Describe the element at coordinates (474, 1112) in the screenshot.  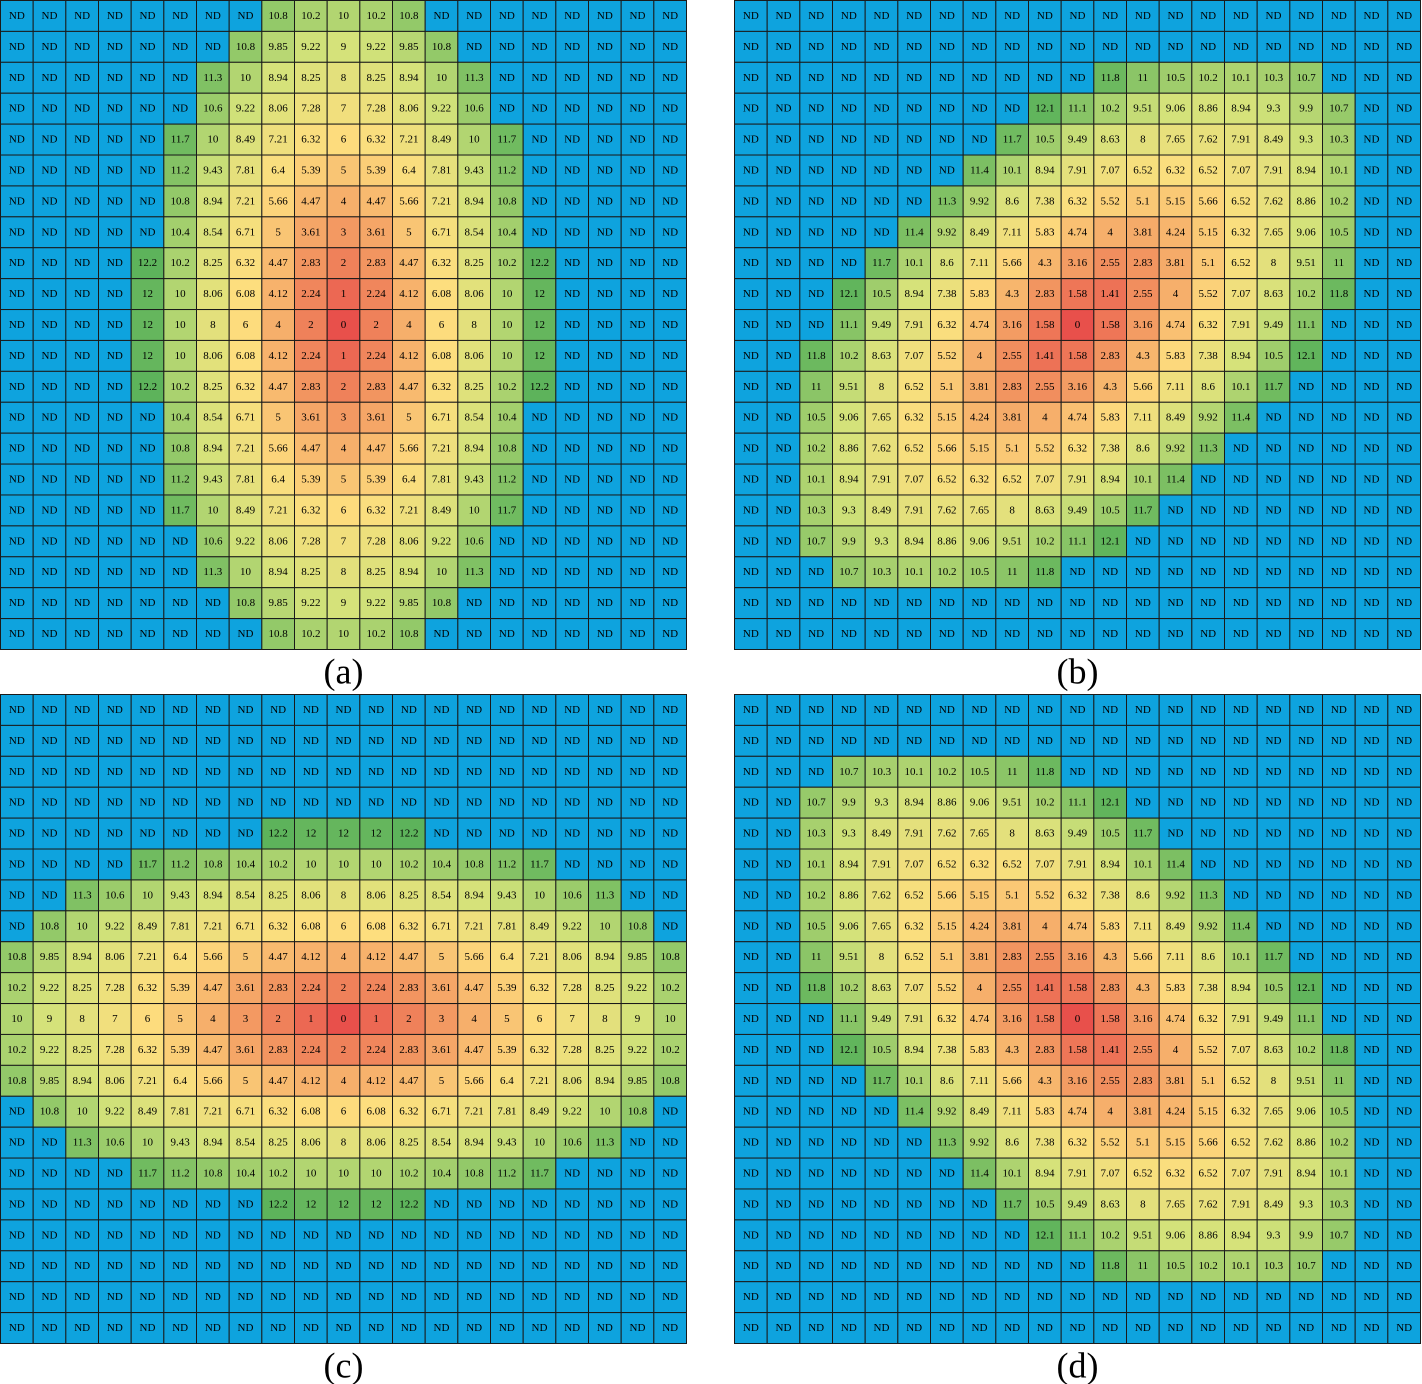
I see `cell-label: 7.21` at that location.